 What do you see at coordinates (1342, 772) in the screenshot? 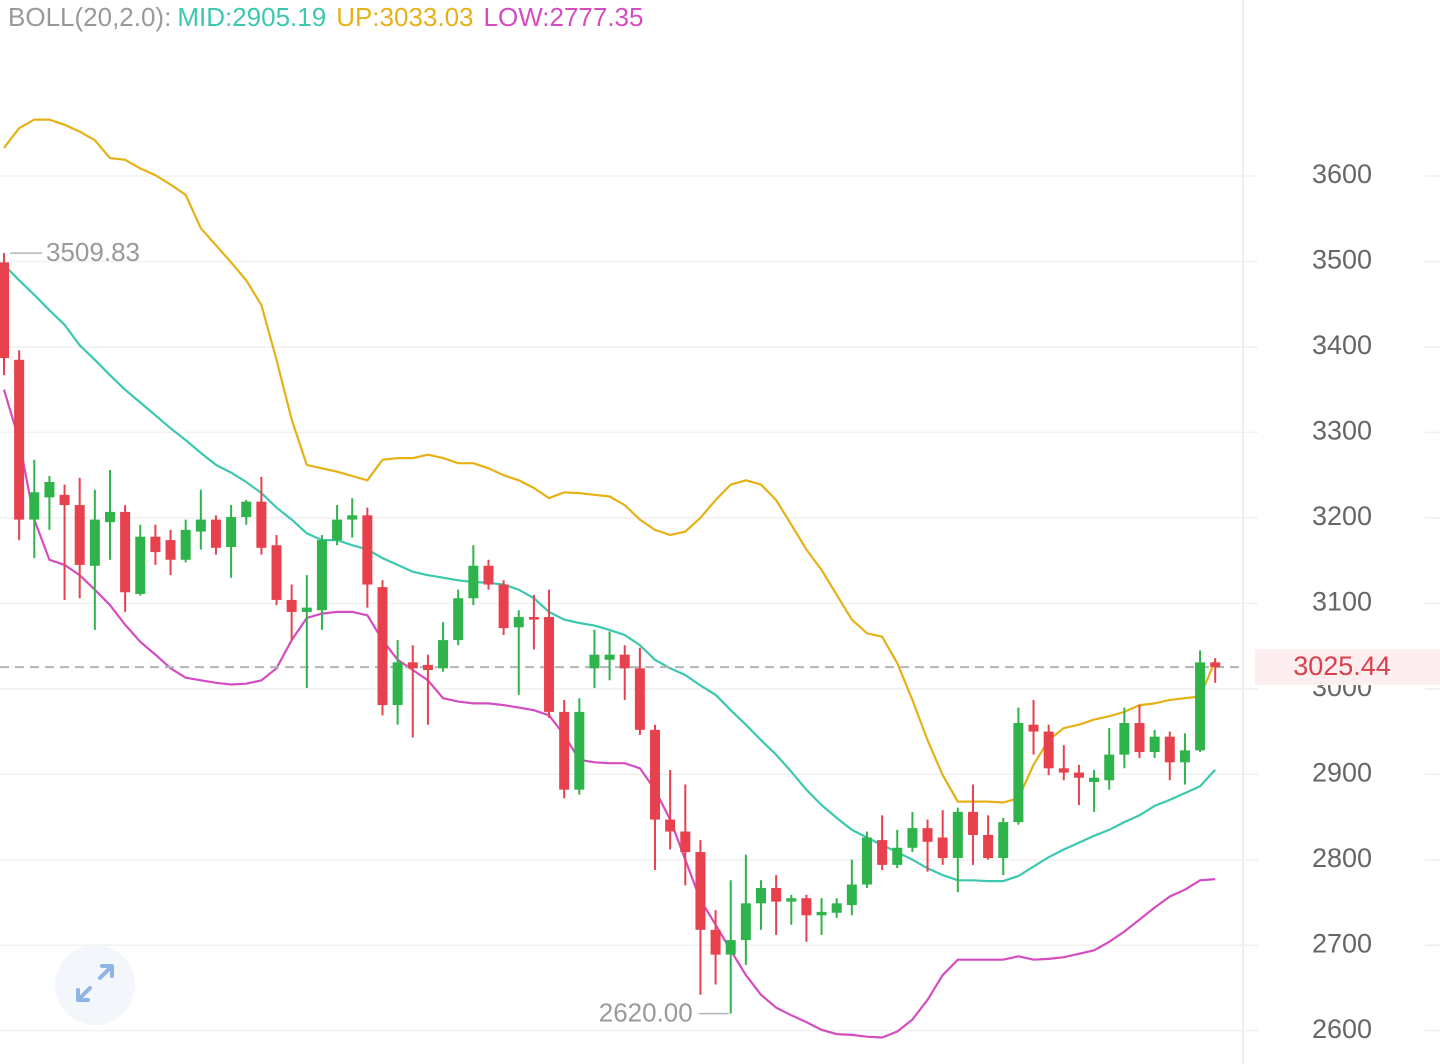
I see `y-tick-label: 2900` at bounding box center [1342, 772].